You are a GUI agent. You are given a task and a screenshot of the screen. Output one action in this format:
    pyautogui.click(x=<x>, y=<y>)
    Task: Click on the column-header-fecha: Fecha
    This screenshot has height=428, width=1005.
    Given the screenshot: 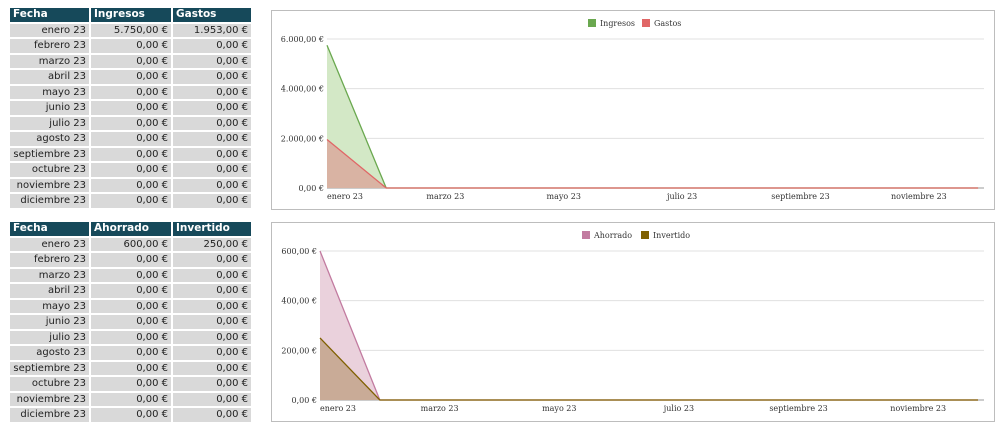 What is the action you would take?
    pyautogui.click(x=49, y=229)
    